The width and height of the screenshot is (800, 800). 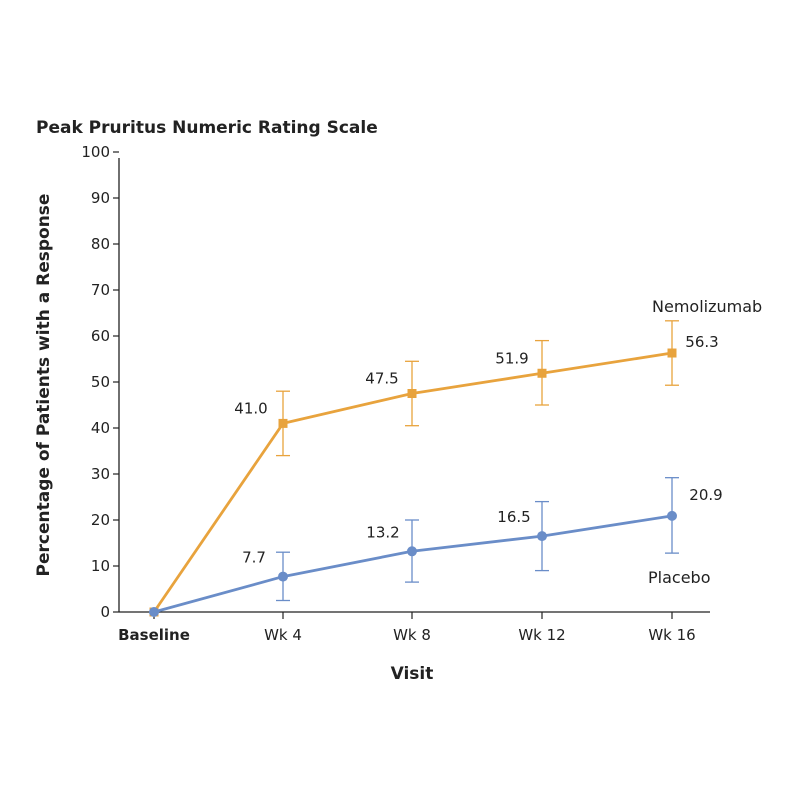 What do you see at coordinates (283, 635) in the screenshot?
I see `x-tick-label: Wk 4` at bounding box center [283, 635].